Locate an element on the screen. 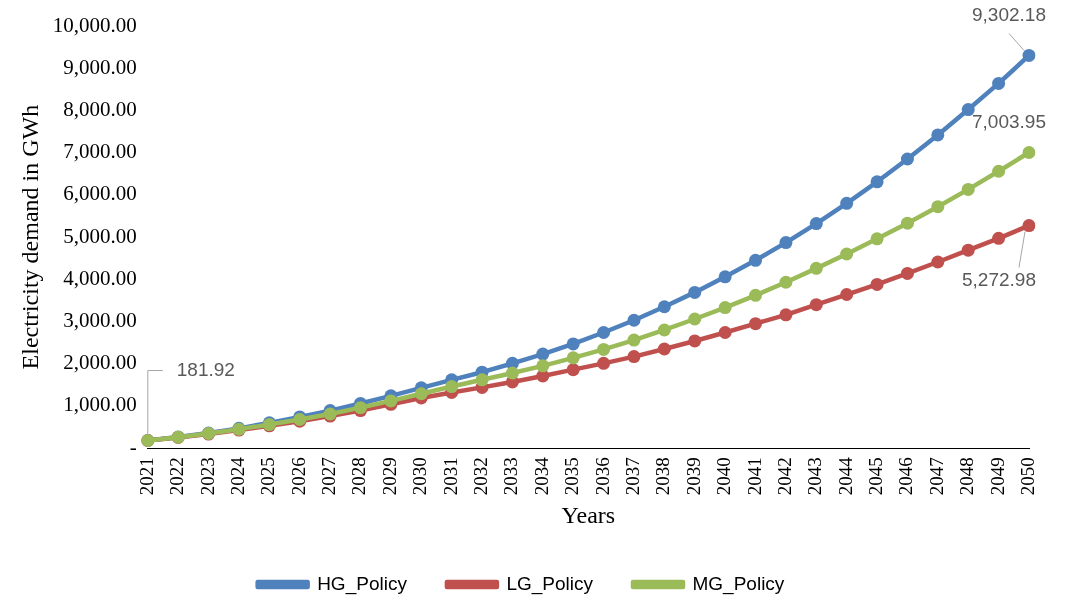 The height and width of the screenshot is (612, 1077). x-tick-label: 2030 is located at coordinates (420, 476).